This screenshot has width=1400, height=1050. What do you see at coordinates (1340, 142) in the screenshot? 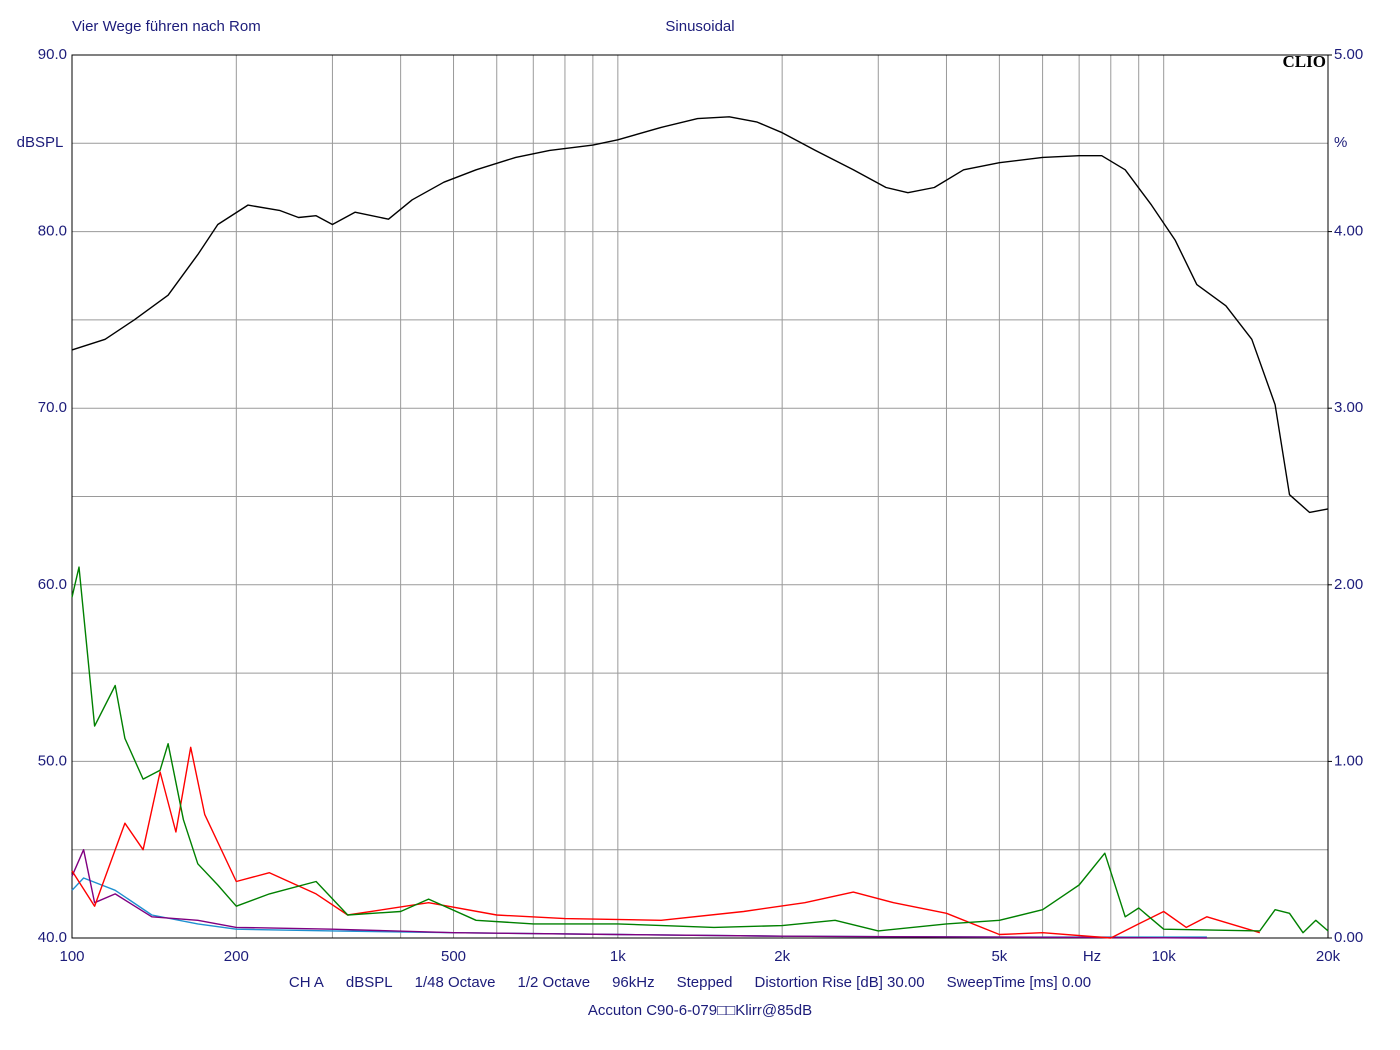
I see `y2-axis-label: %` at bounding box center [1340, 142].